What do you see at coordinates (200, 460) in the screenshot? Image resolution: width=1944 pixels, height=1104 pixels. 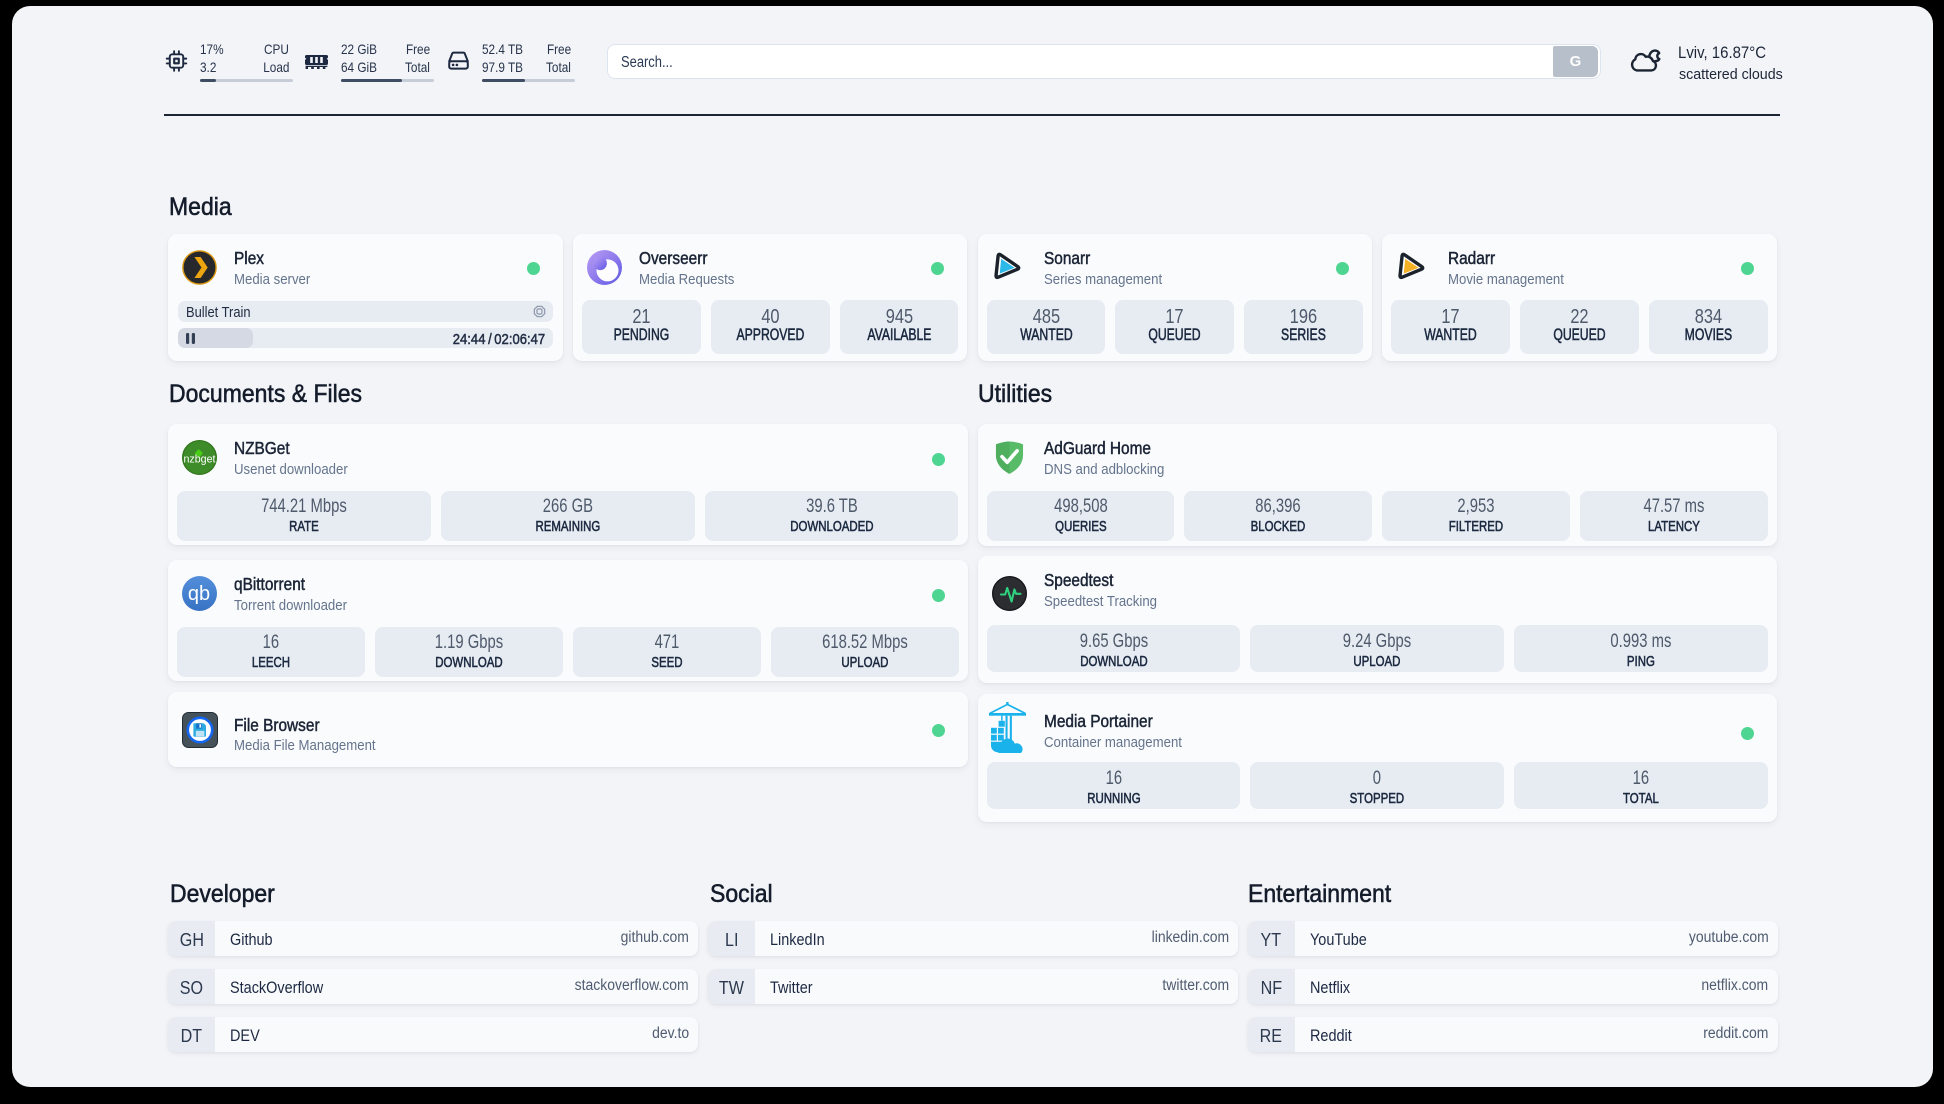 I see `svg-text: nzbget` at bounding box center [200, 460].